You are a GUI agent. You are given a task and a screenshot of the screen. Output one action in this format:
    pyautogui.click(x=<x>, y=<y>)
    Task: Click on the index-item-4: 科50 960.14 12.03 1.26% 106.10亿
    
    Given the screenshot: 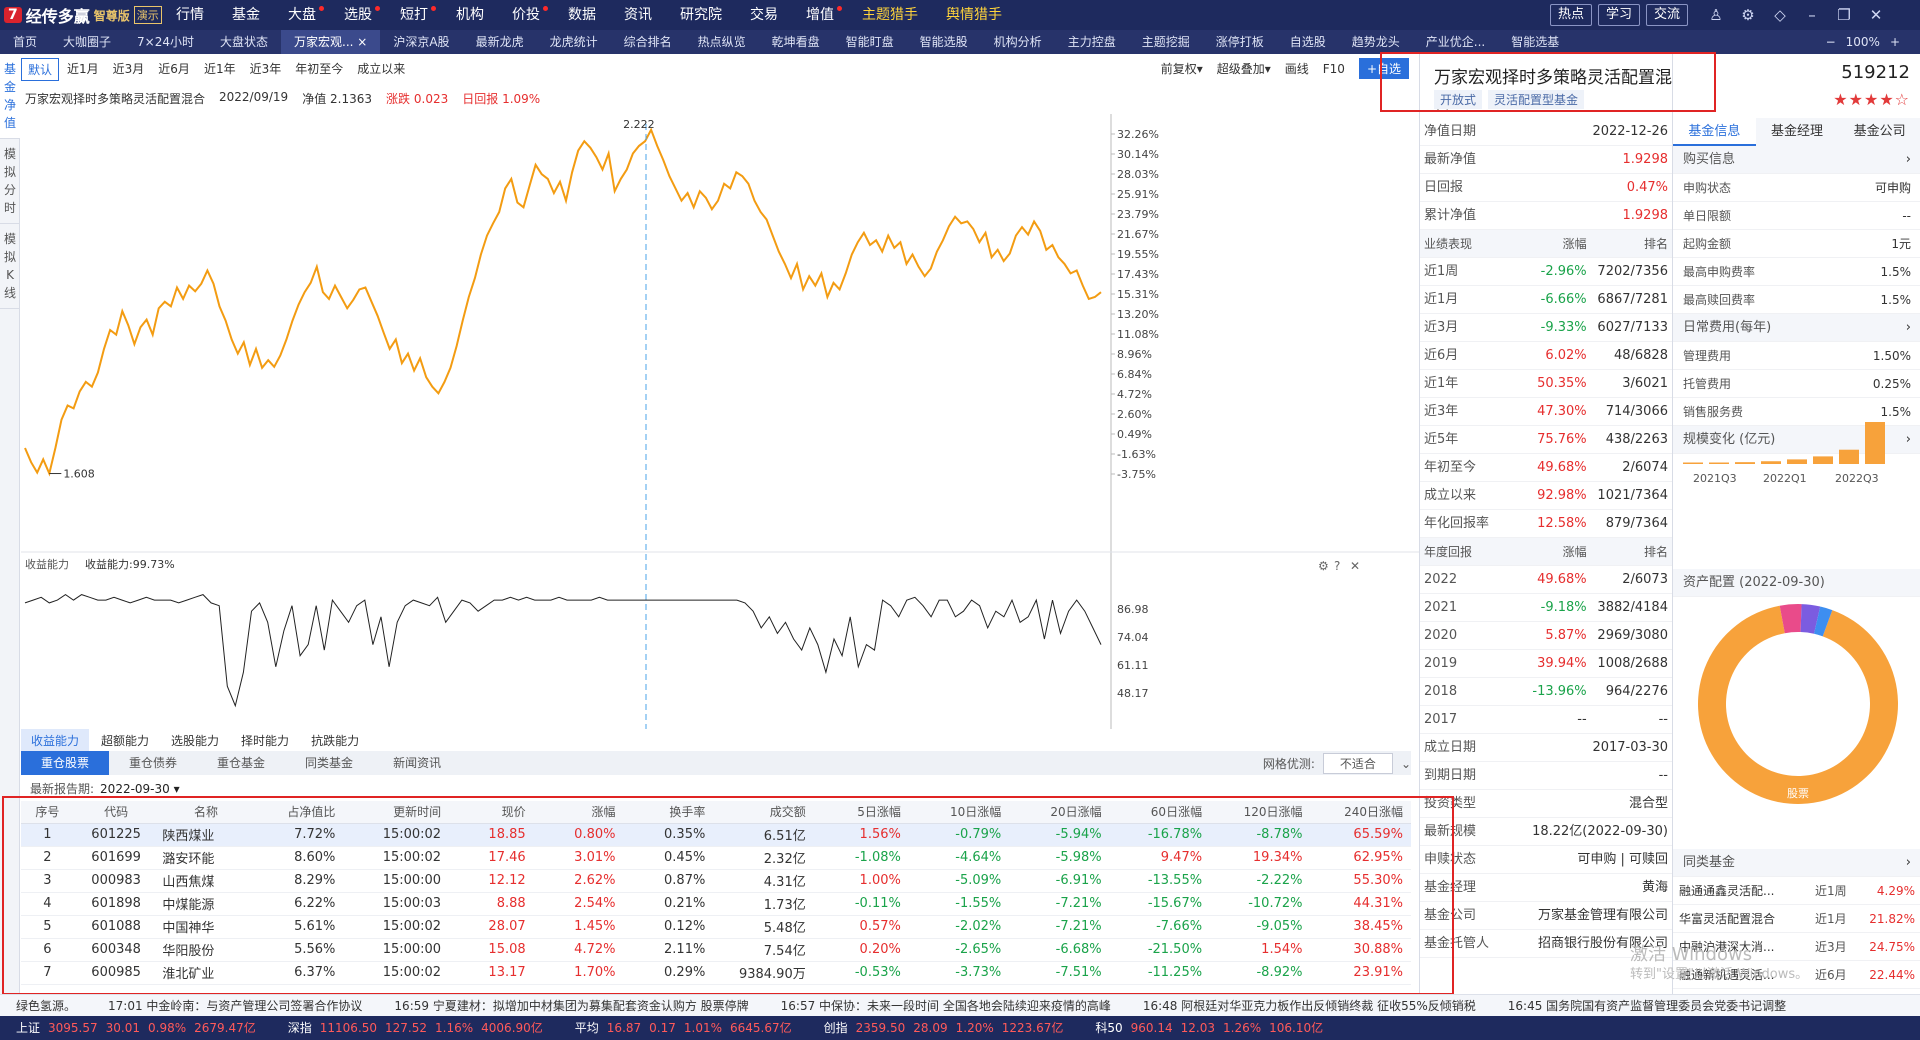 What is the action you would take?
    pyautogui.click(x=1209, y=1028)
    